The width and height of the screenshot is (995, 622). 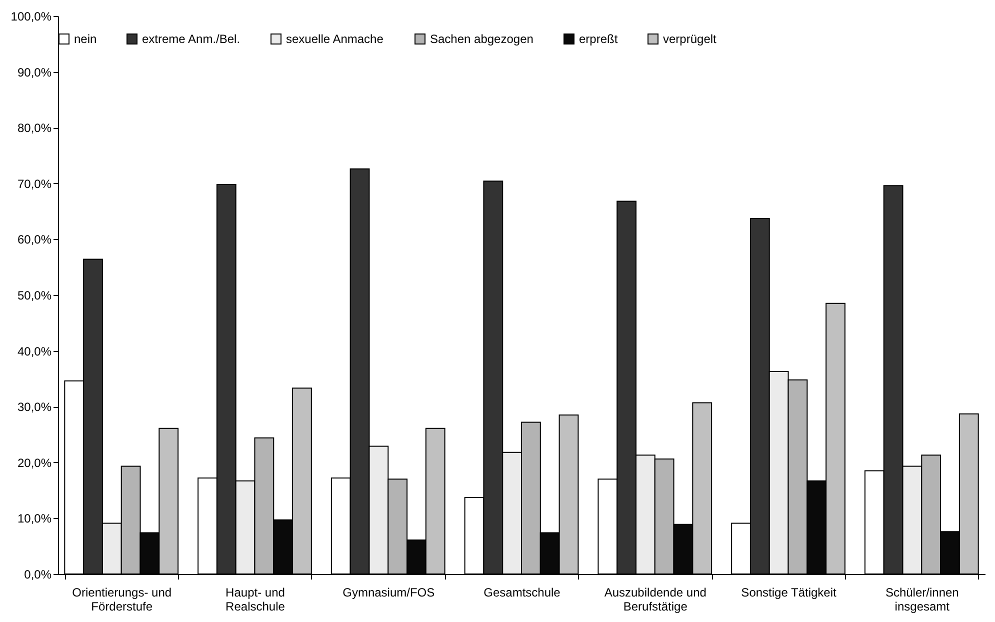 I want to click on x-tick-label: Sonstige Tätigkeit, so click(x=789, y=593).